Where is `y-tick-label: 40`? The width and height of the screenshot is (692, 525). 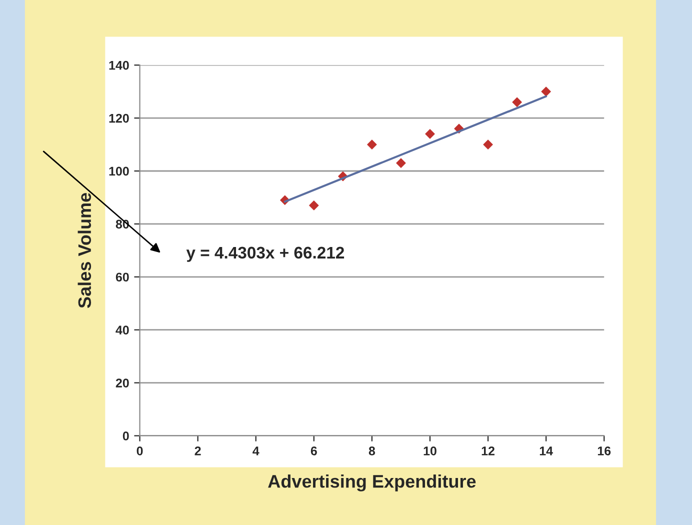 y-tick-label: 40 is located at coordinates (122, 330).